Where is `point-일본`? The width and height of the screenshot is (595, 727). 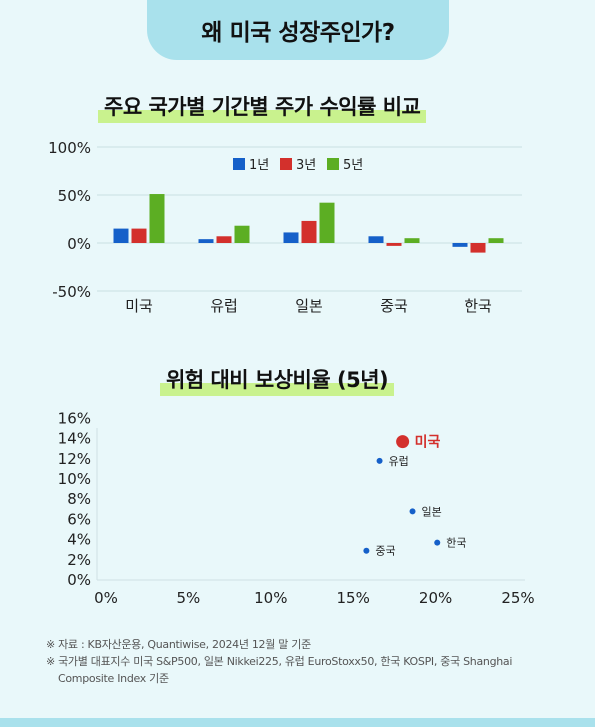 point-일본 is located at coordinates (412, 511).